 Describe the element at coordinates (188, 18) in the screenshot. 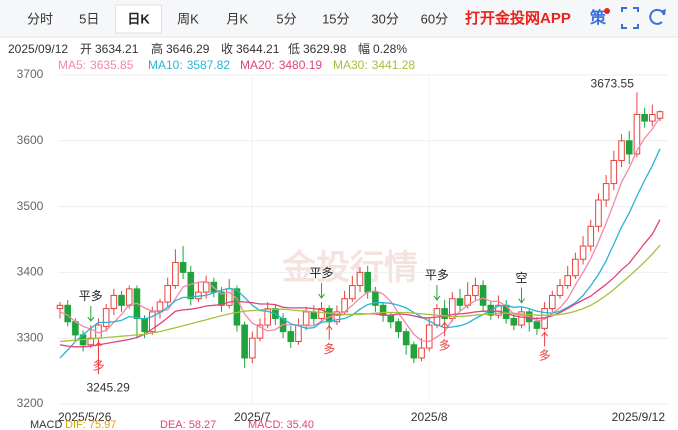

I see `tab: 周K` at that location.